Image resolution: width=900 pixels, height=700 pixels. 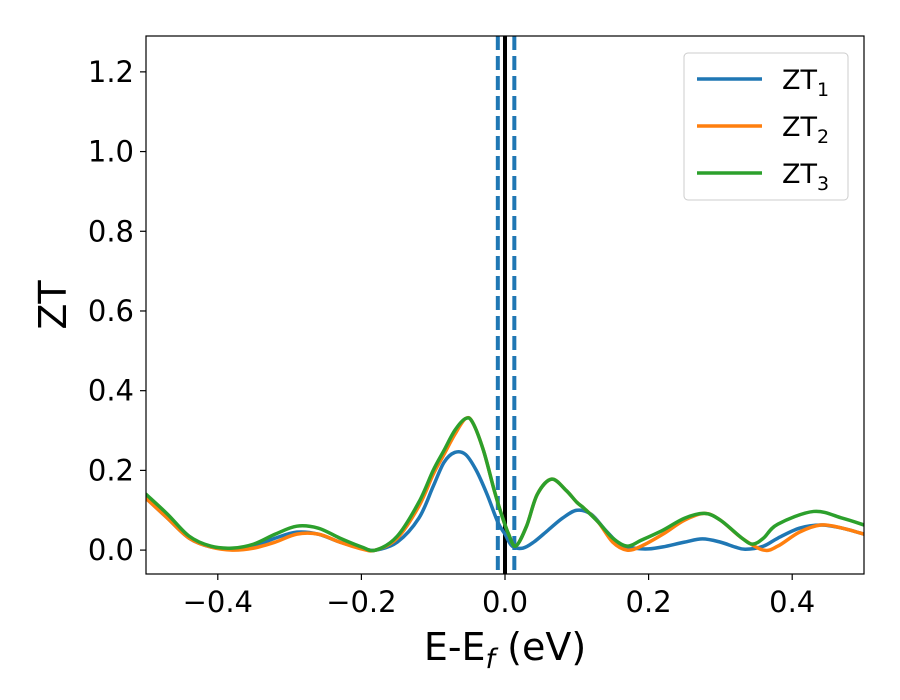 What do you see at coordinates (111, 152) in the screenshot?
I see `y-tick-label: 1.0` at bounding box center [111, 152].